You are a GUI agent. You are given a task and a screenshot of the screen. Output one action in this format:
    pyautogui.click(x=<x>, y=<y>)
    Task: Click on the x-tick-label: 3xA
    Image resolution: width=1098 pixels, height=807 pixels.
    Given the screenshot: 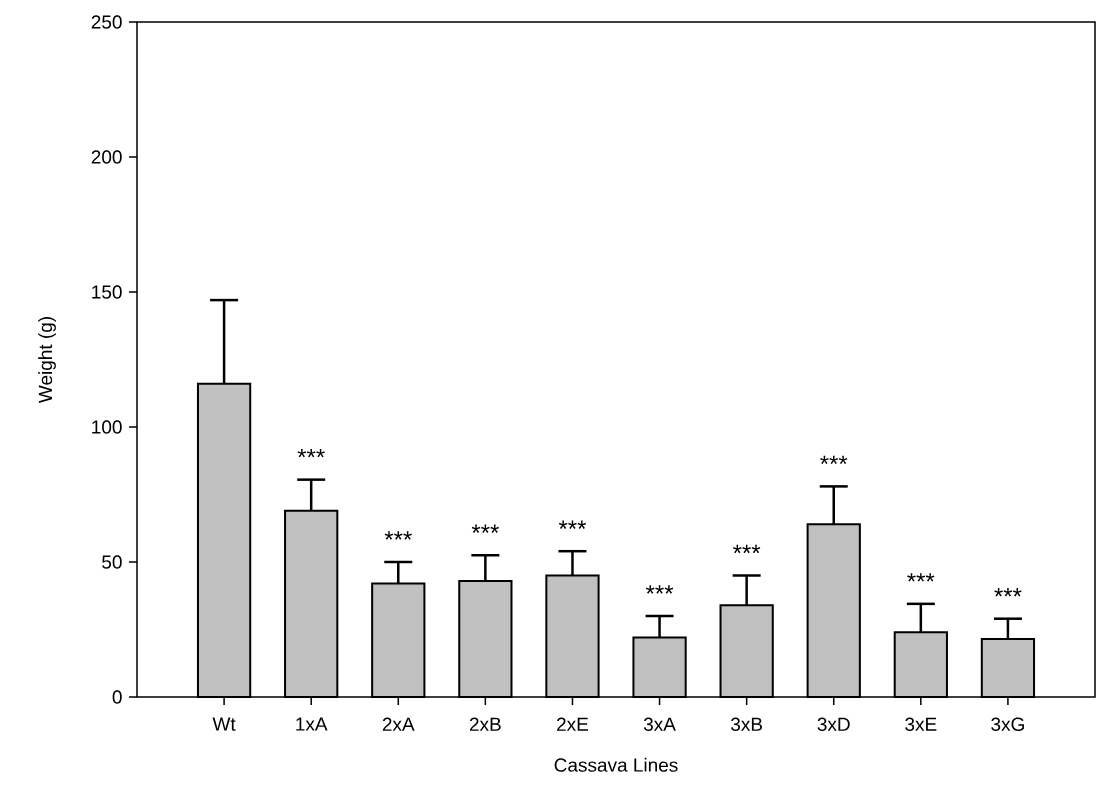 What is the action you would take?
    pyautogui.click(x=659, y=724)
    